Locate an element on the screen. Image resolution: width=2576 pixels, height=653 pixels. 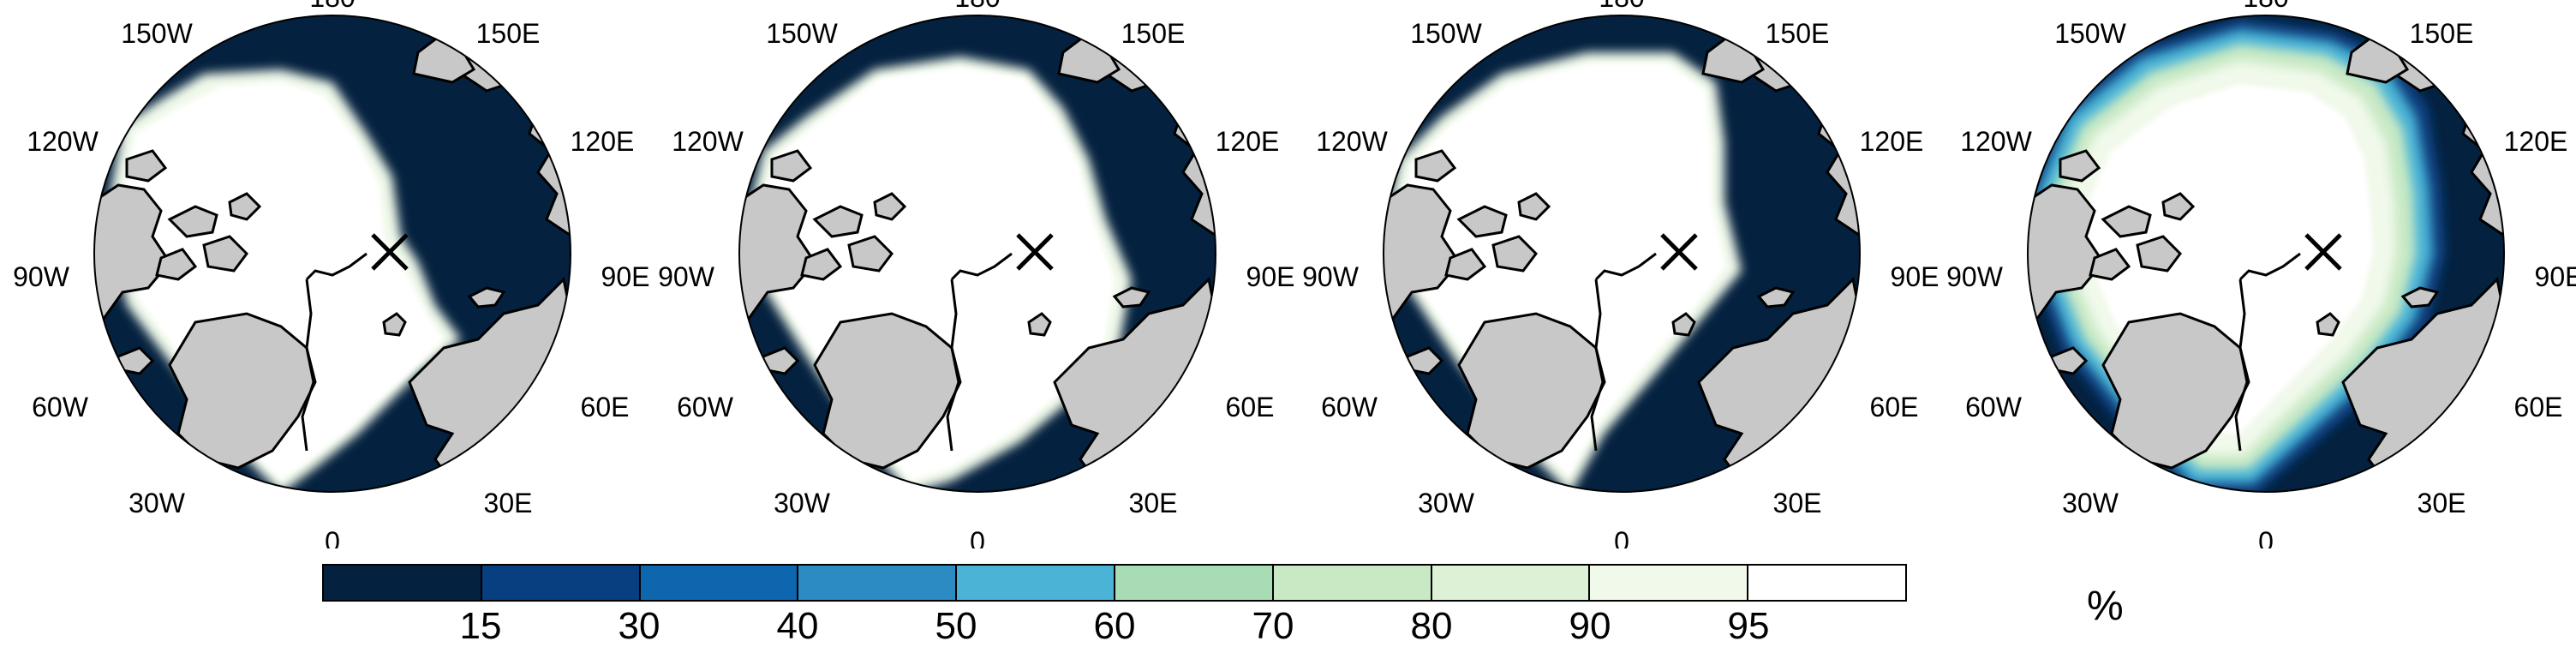
colorbar-tick-label: 70 is located at coordinates (1273, 626).